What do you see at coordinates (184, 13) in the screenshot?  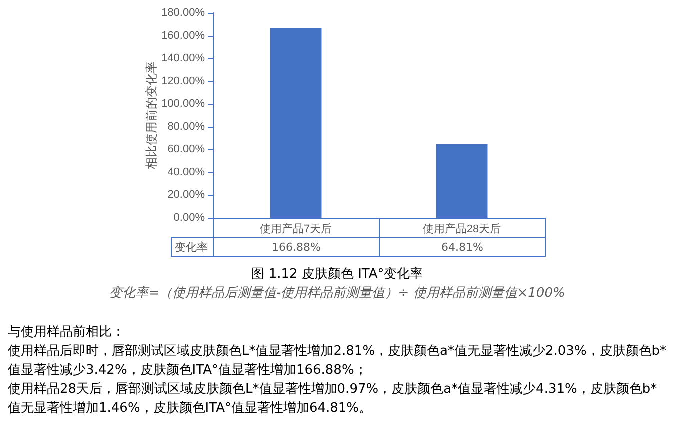 I see `y-tick-label: 180.00%` at bounding box center [184, 13].